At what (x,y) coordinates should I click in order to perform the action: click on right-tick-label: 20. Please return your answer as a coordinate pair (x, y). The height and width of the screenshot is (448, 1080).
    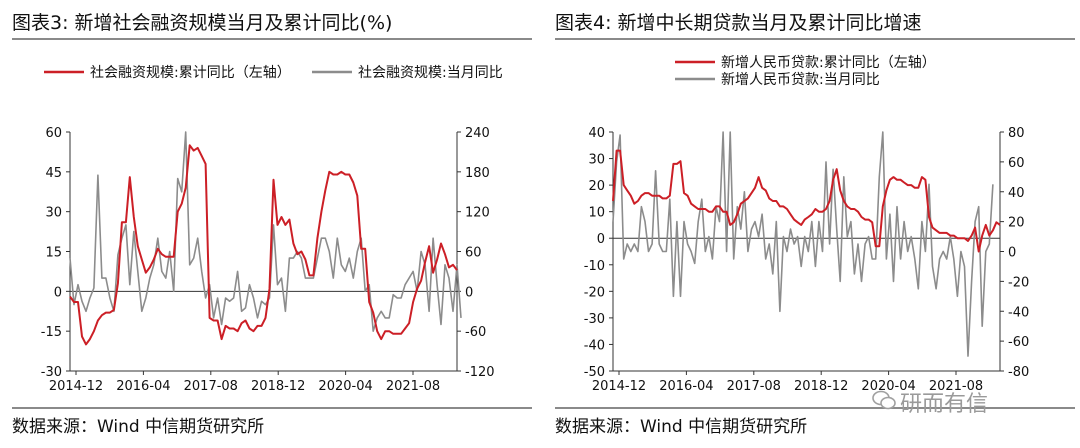
    Looking at the image, I should click on (1016, 223).